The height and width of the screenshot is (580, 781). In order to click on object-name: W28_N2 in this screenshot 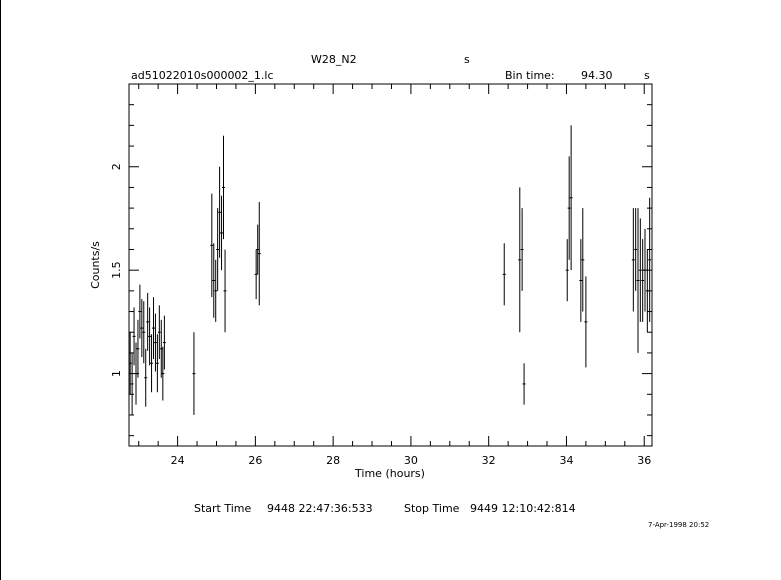, I will do `click(334, 59)`.